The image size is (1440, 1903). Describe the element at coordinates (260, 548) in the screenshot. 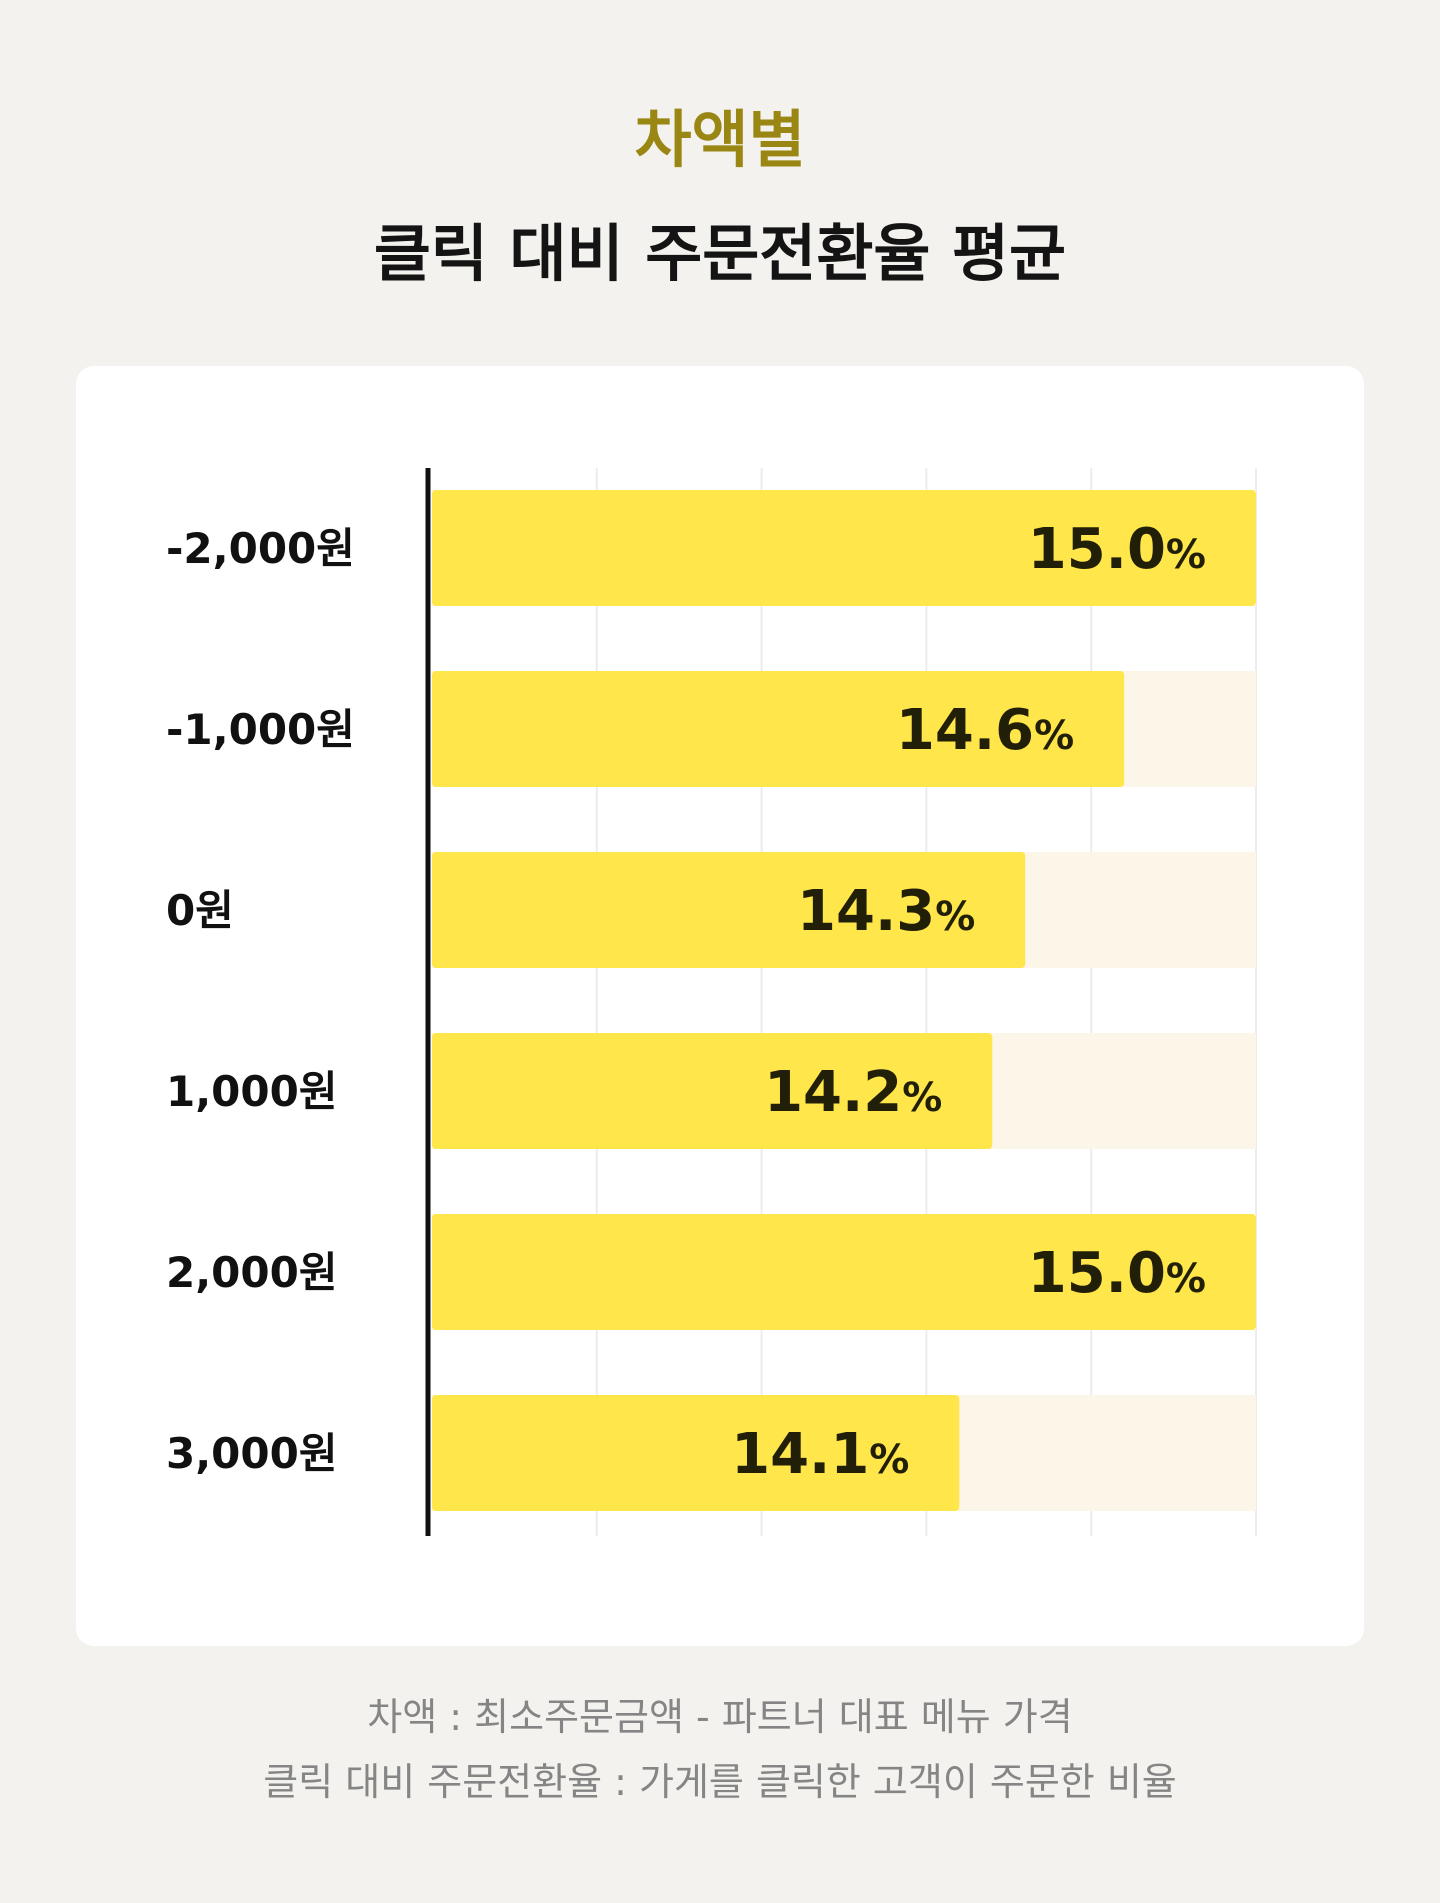

I see `category-label: -2,000원` at that location.